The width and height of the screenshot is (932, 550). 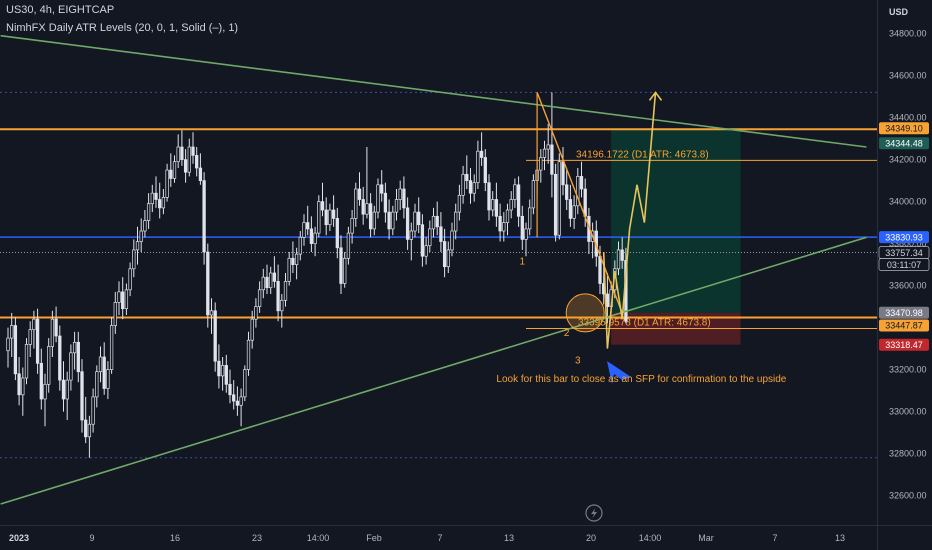 I want to click on time-axis: 2023 9 16 23 14:00 Feb 7 13 20 14:00 Mar 7 13, so click(x=427, y=538).